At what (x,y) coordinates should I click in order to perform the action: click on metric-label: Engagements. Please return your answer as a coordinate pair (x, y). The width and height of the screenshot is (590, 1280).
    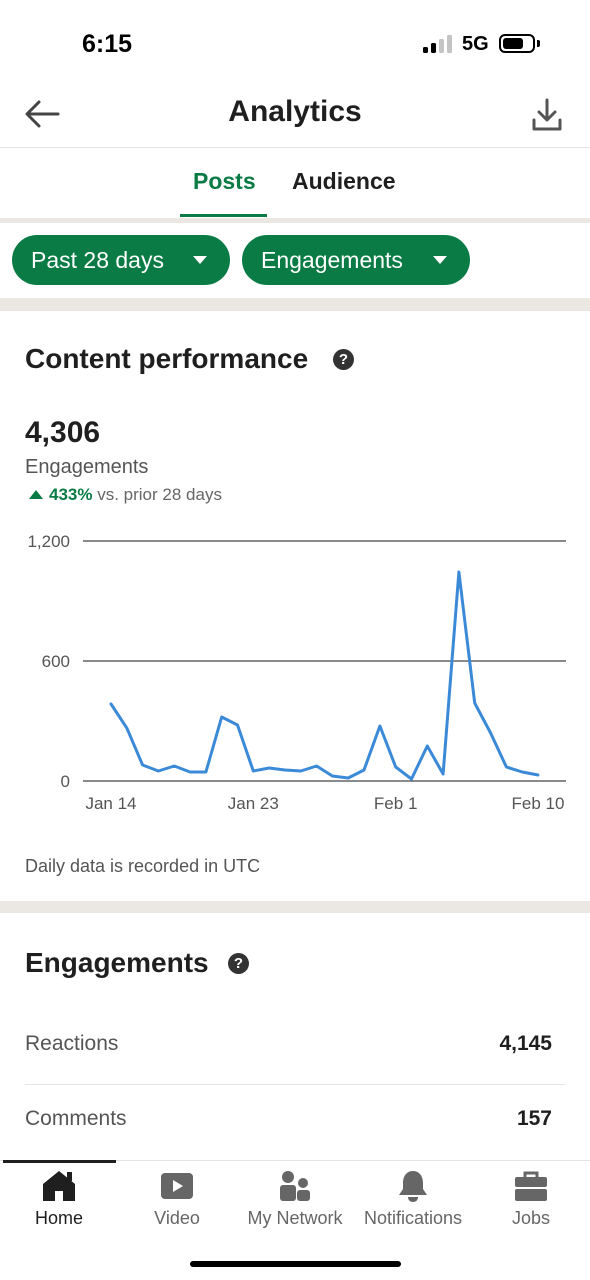
    Looking at the image, I should click on (332, 260).